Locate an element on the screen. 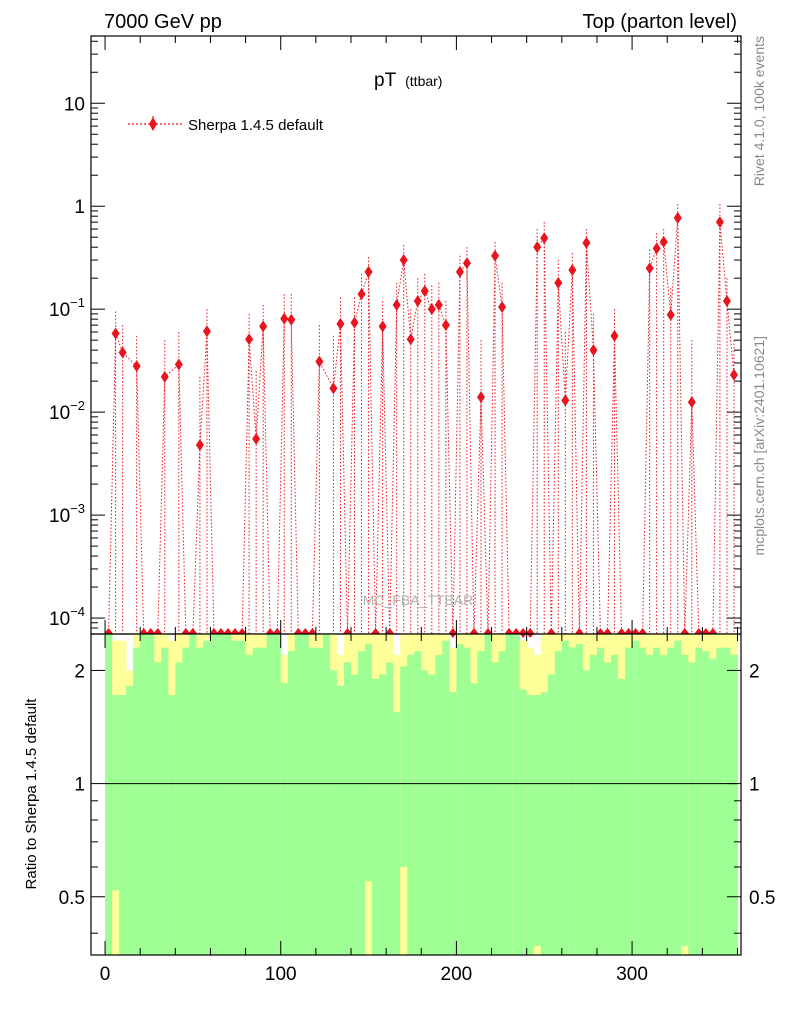  main-y-tick-label: 10⁻² is located at coordinates (67, 411).